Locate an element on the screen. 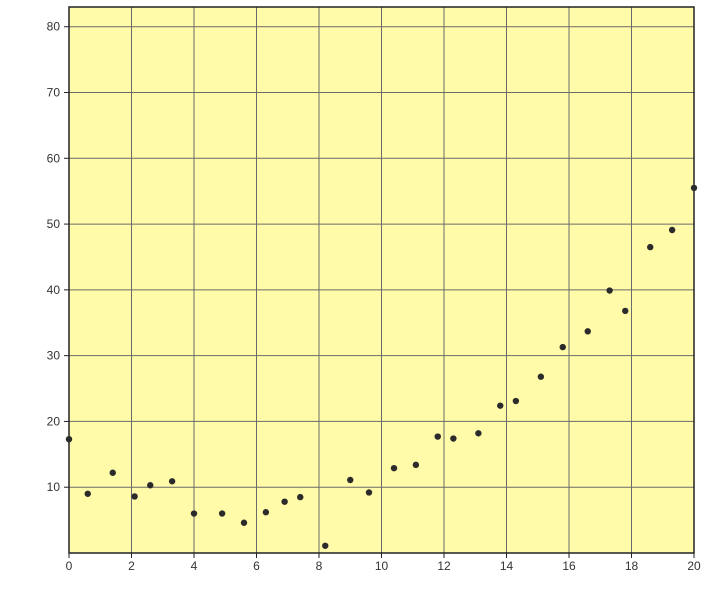  x-tick-label: 6 is located at coordinates (256, 566).